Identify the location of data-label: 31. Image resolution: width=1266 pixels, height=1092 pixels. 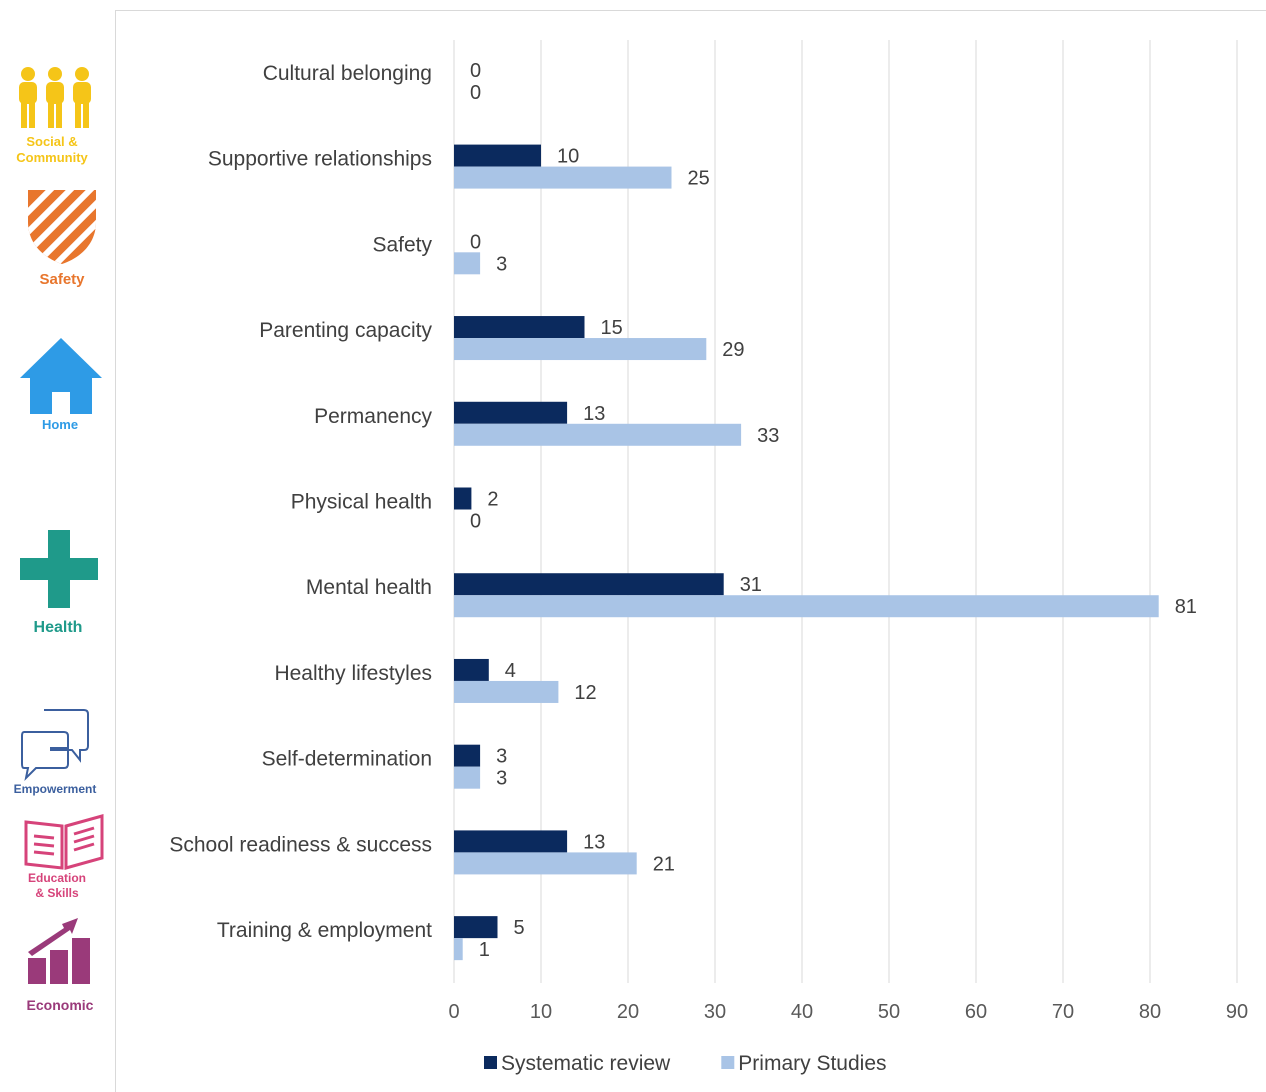
(751, 585).